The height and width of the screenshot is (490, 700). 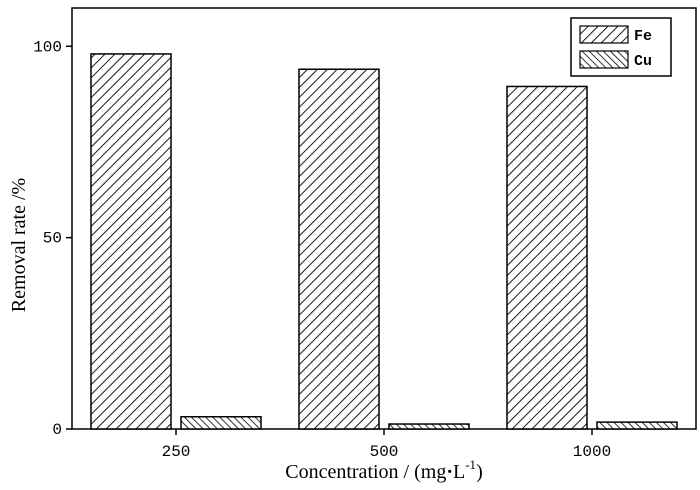 What do you see at coordinates (643, 36) in the screenshot?
I see `legend-label-fe: Fe` at bounding box center [643, 36].